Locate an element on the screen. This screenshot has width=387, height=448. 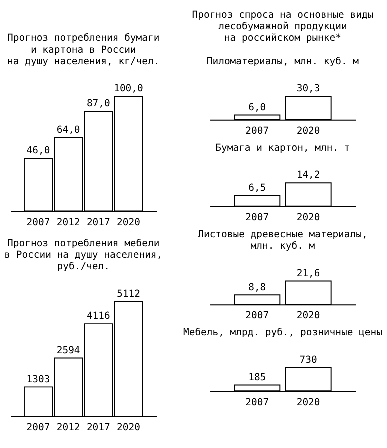
data-label: 87,0 is located at coordinates (98, 104).